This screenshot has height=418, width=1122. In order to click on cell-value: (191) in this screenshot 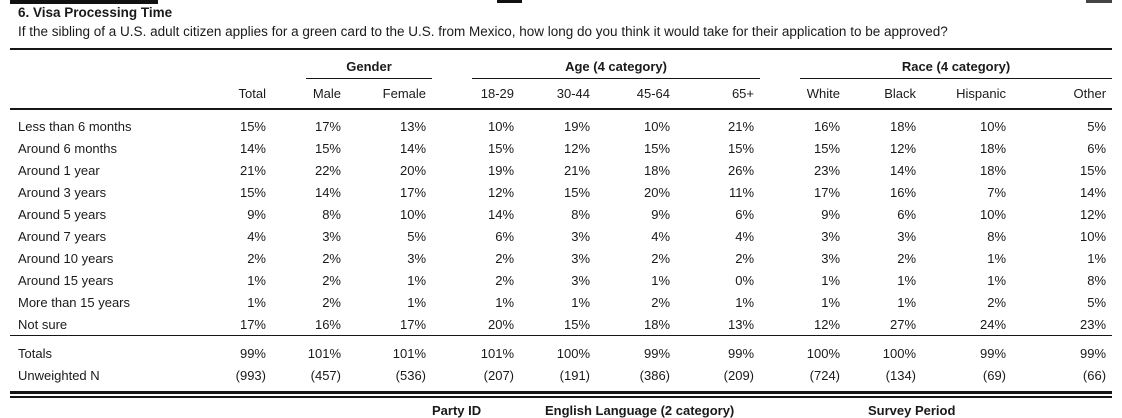, I will do `click(558, 378)`.